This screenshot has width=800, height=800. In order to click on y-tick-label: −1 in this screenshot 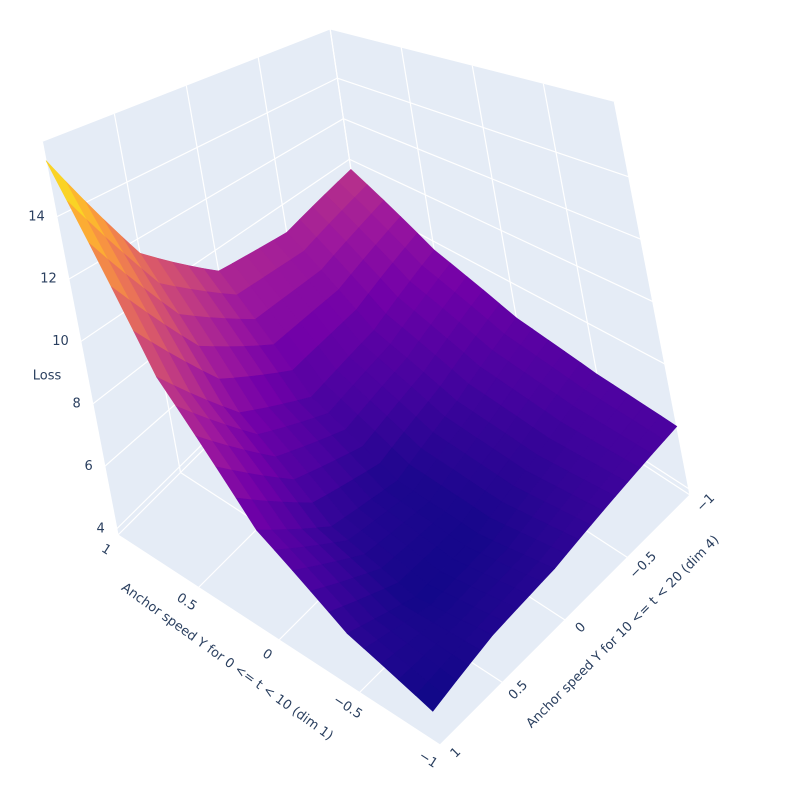, I will do `click(706, 503)`.